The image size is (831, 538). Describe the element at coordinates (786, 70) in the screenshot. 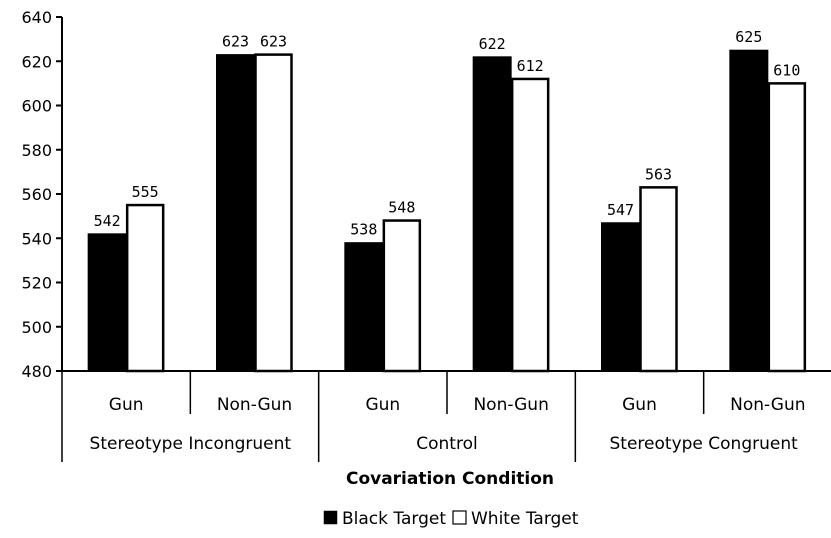

I see `data-label: 610` at that location.